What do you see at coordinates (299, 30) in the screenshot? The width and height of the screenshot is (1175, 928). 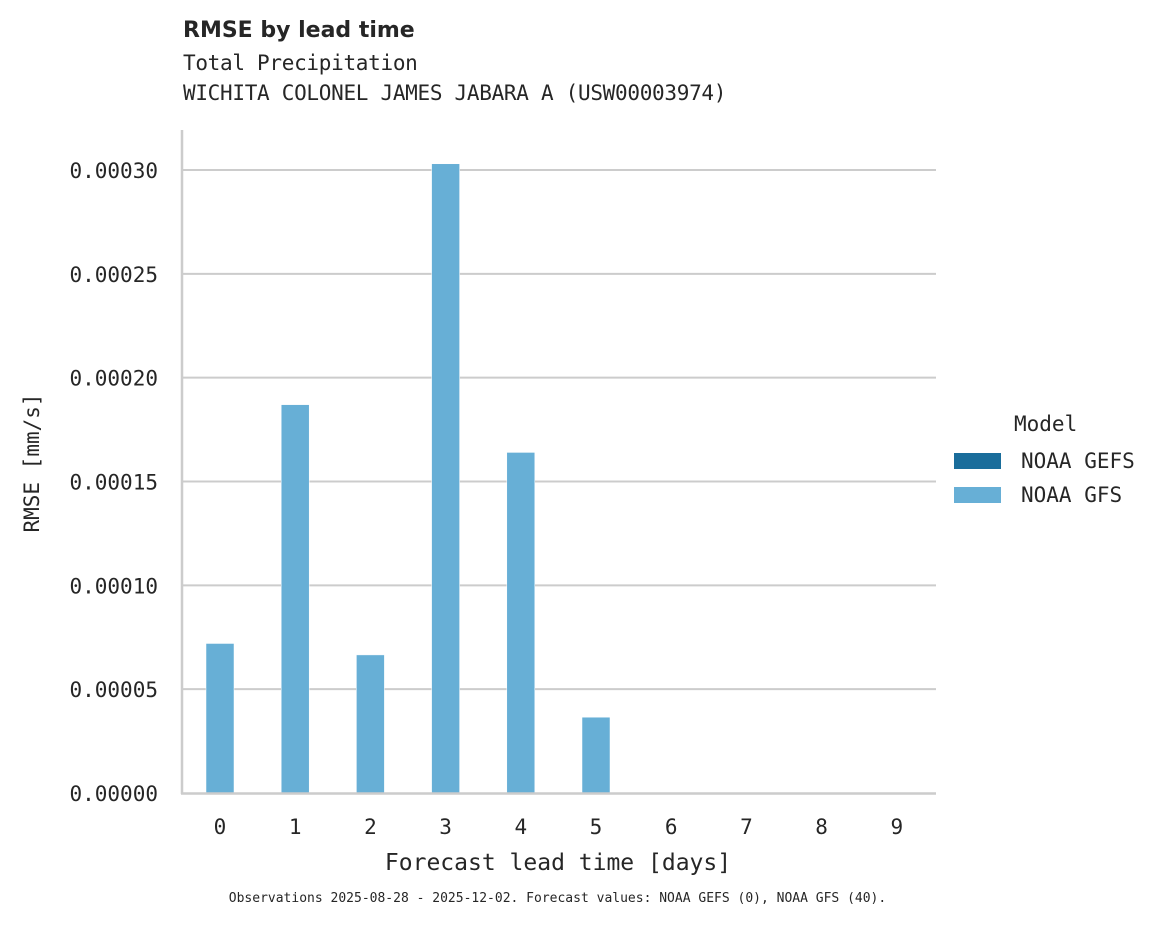 I see `chart-title: RMSE by lead time` at bounding box center [299, 30].